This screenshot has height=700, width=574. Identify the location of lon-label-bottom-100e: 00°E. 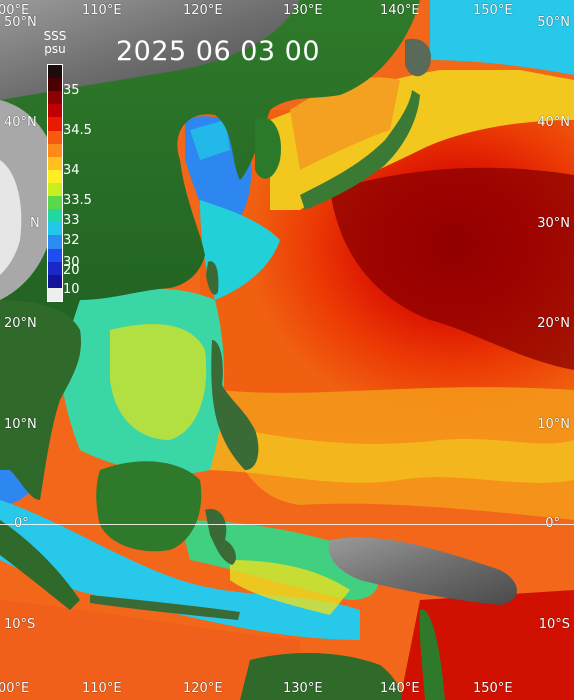
(15, 688).